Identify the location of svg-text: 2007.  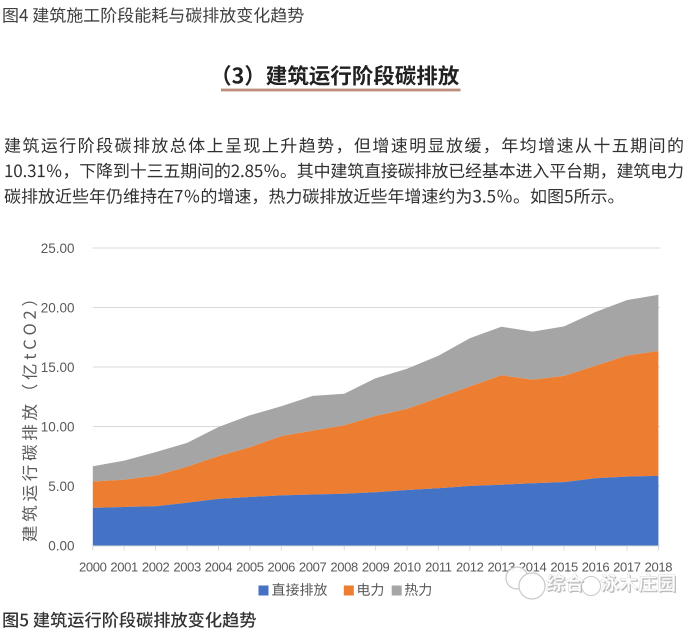
(313, 567).